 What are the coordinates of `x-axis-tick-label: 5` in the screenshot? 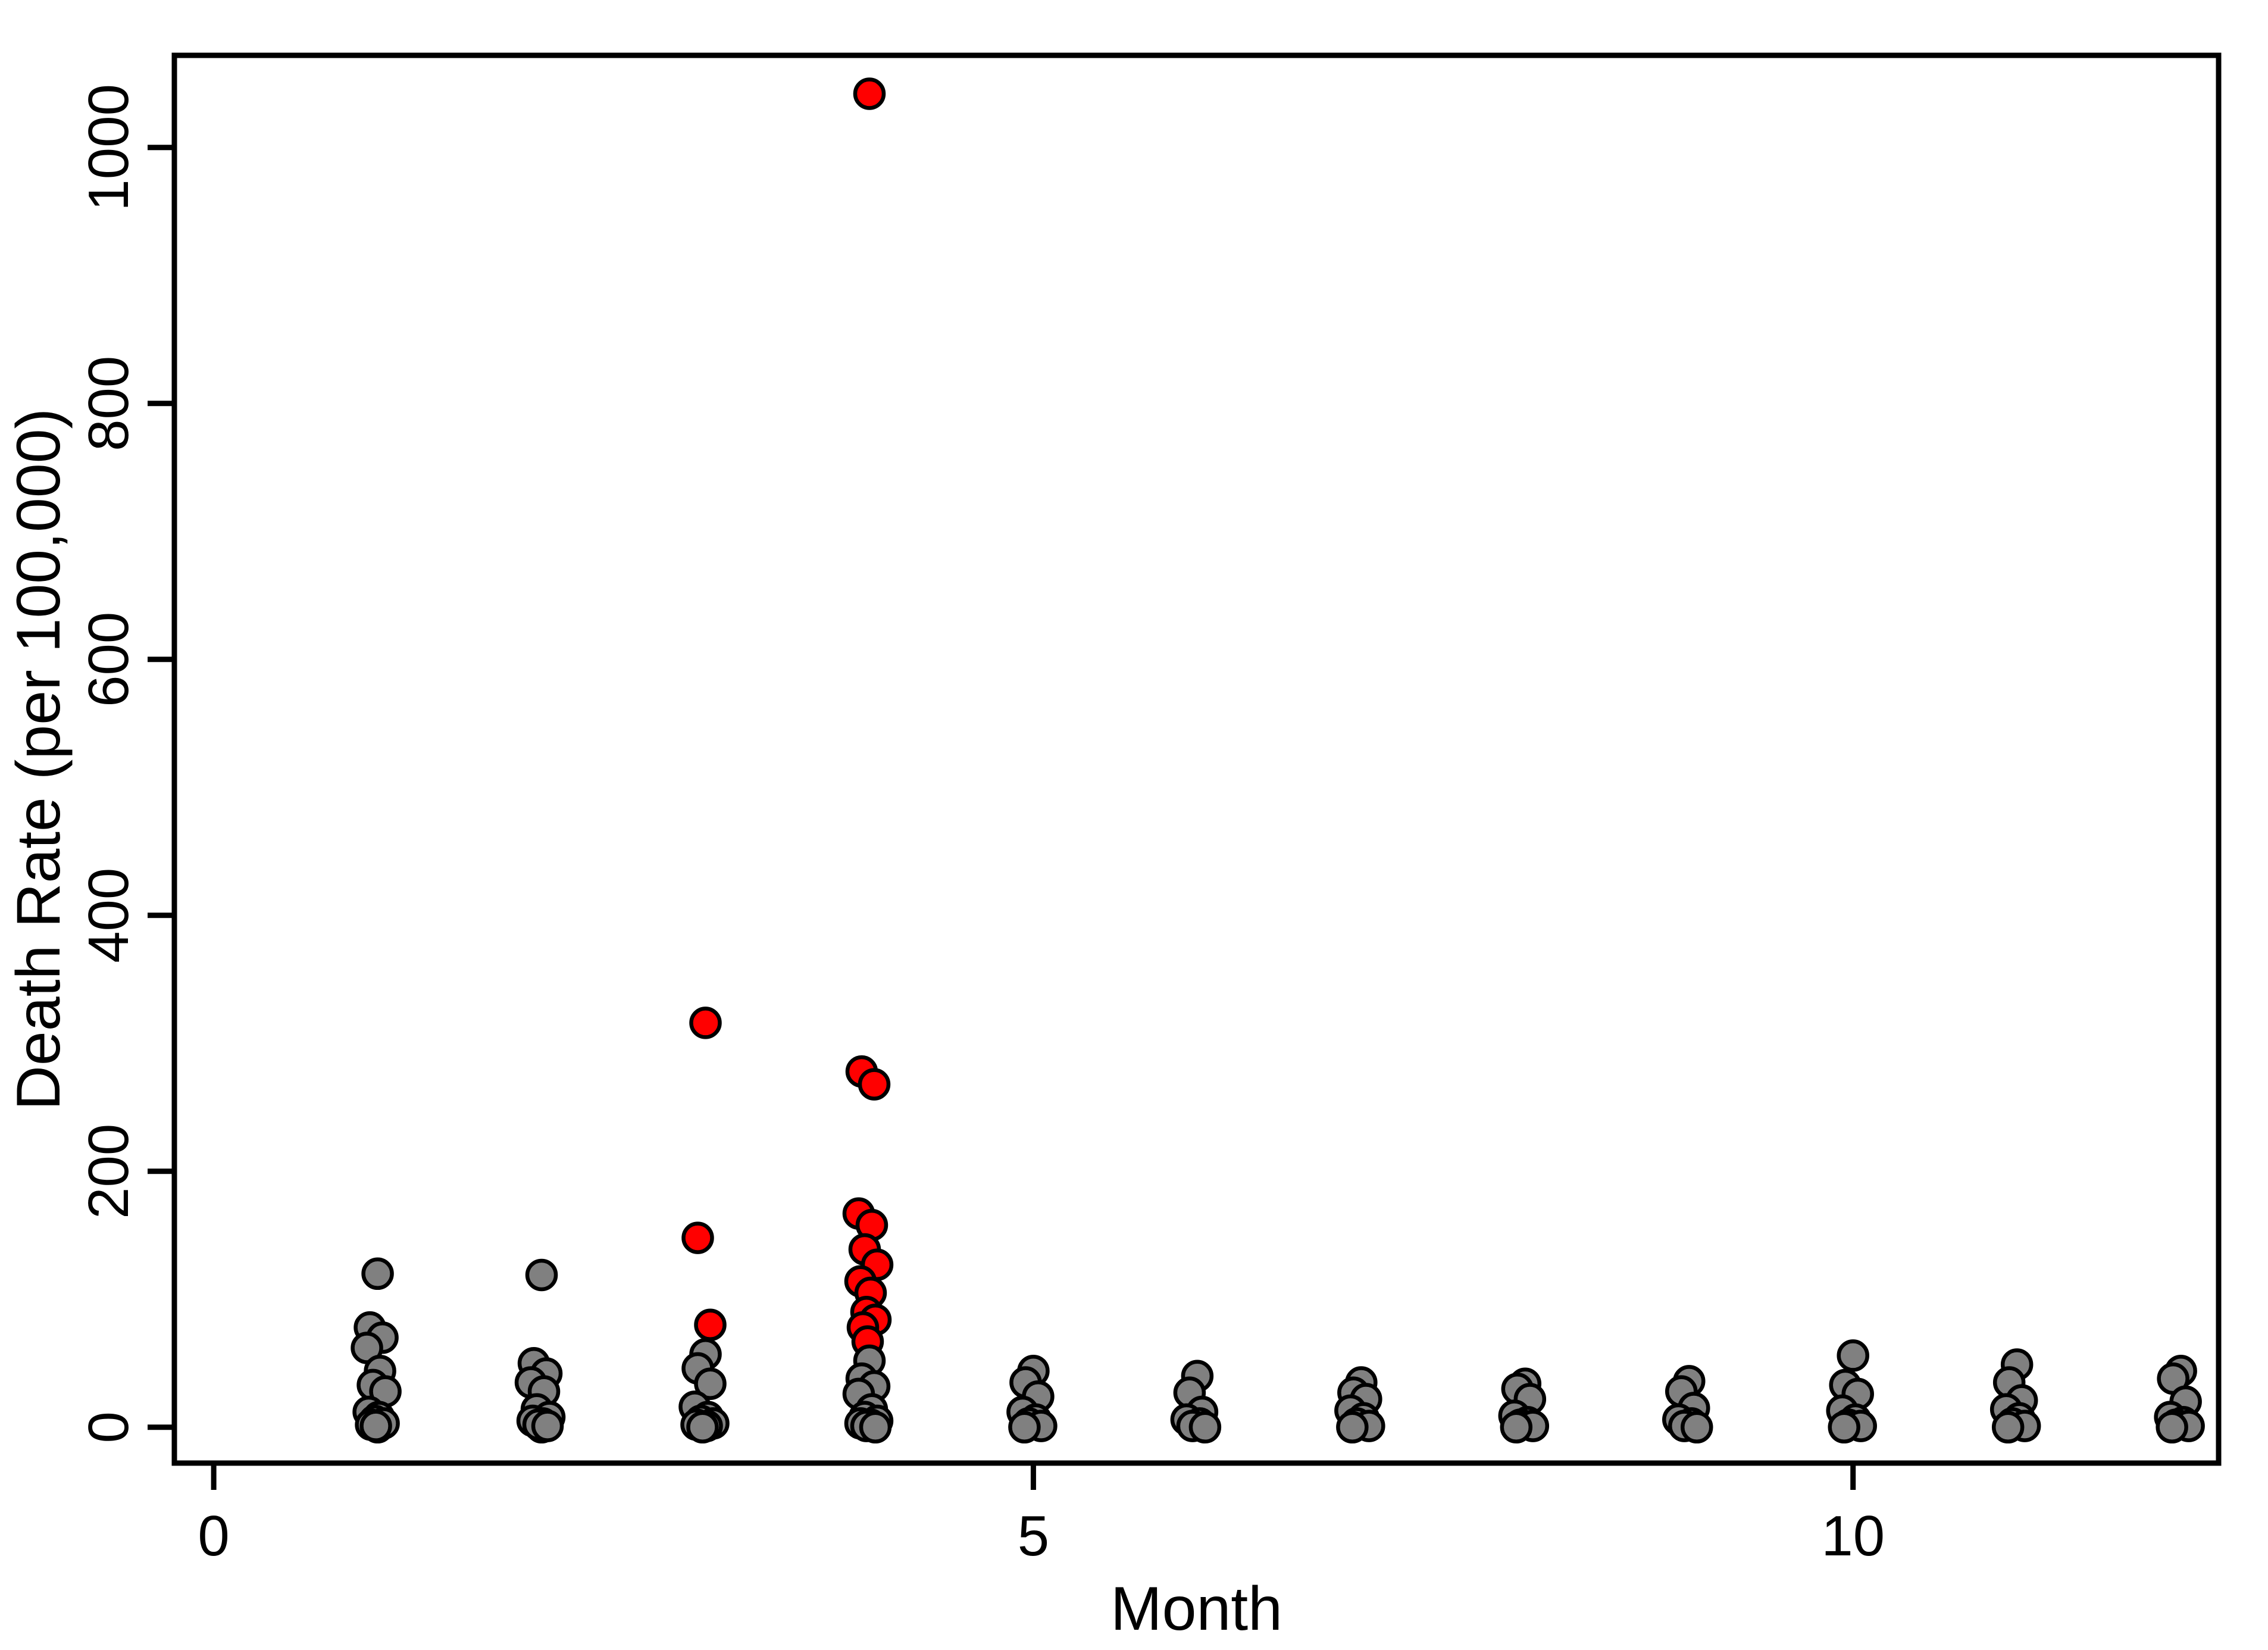 It's located at (1033, 1536).